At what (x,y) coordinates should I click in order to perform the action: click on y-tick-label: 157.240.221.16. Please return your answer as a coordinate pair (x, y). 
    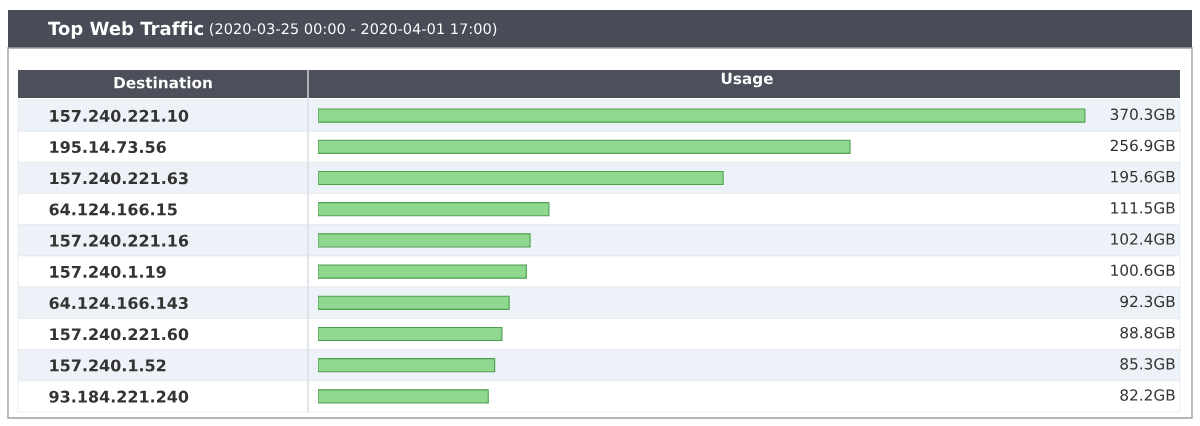
    Looking at the image, I should click on (119, 240).